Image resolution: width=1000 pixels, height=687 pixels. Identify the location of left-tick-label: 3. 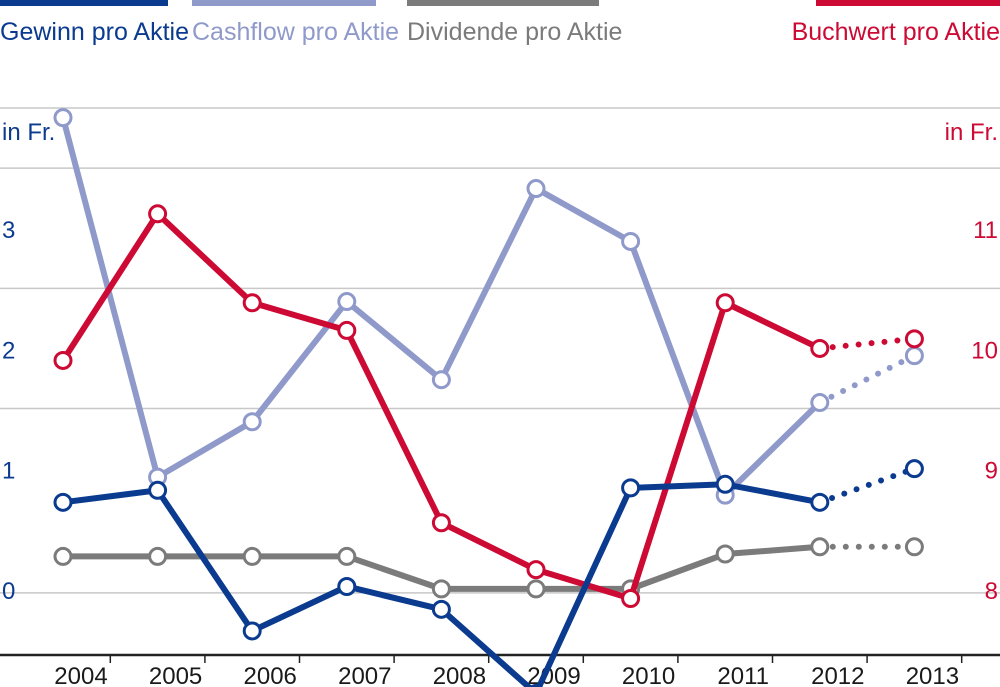
(8, 230).